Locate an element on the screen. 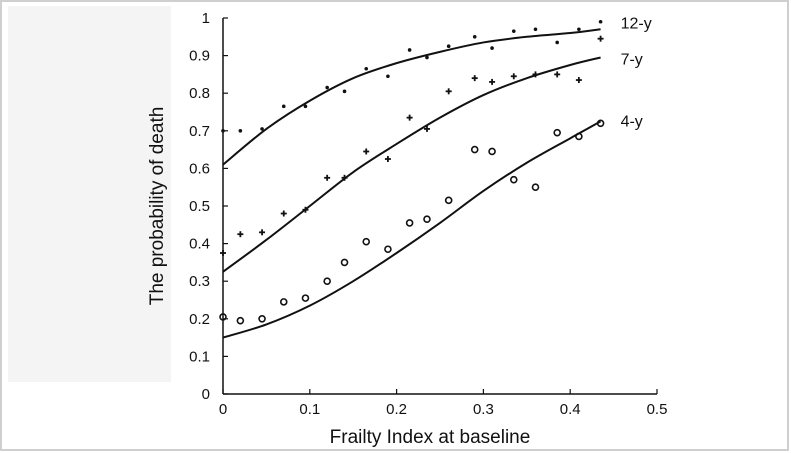 The image size is (791, 453). y-tick-label: 0.3 is located at coordinates (199, 281).